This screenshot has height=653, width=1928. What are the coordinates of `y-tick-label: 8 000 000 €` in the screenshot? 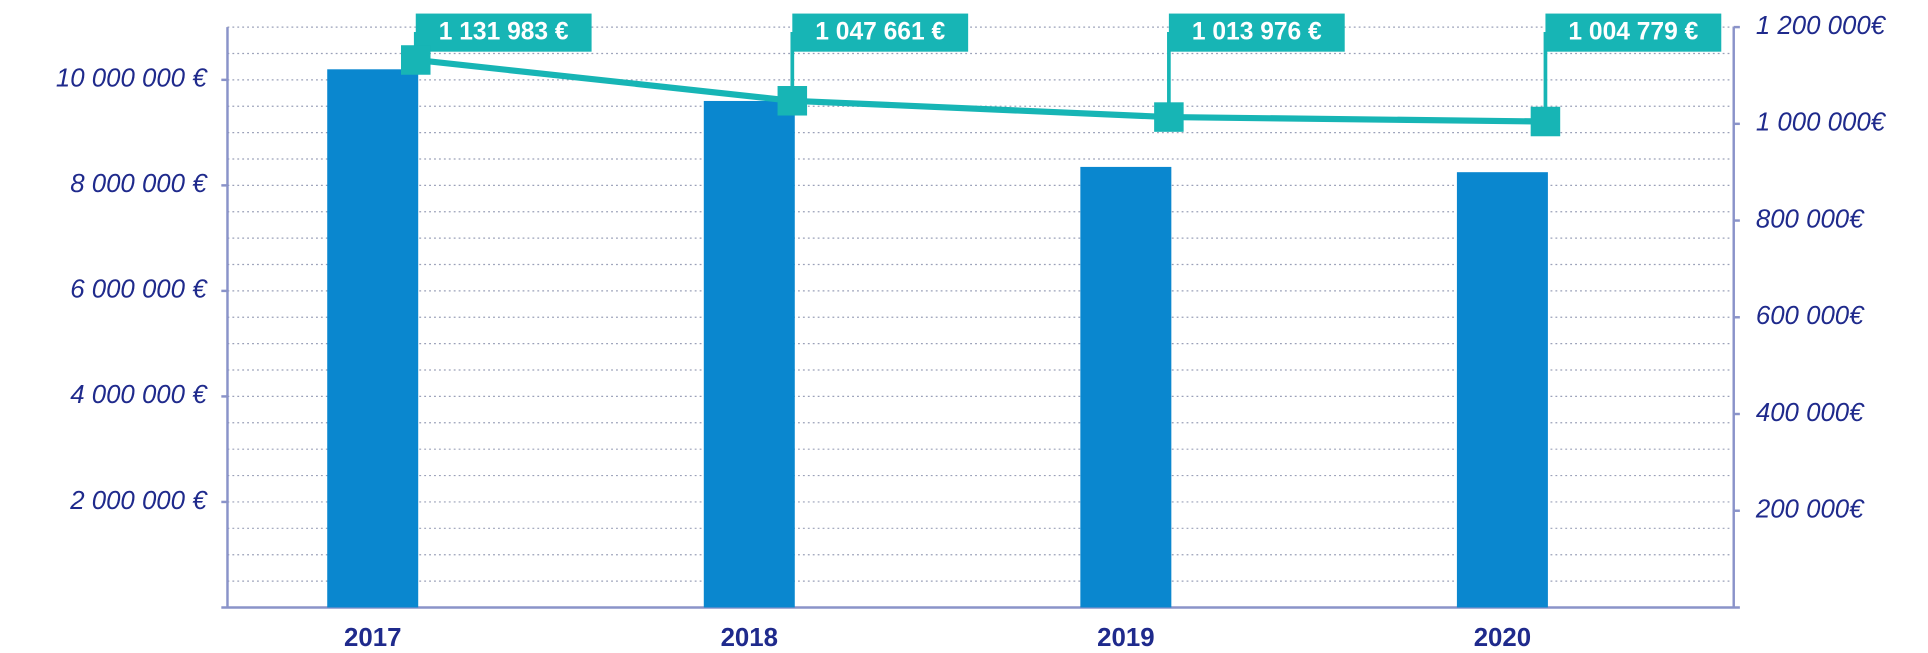 It's located at (139, 184).